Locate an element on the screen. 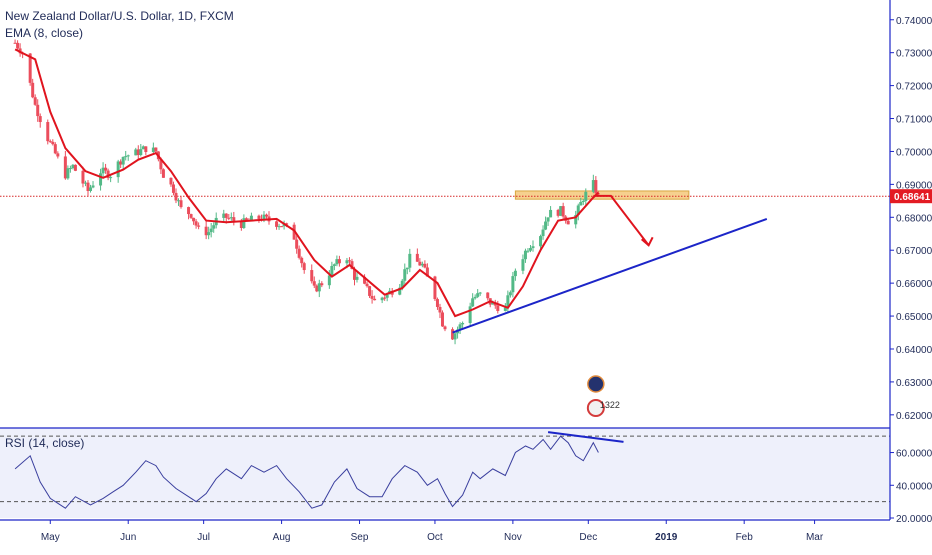 The image size is (932, 555). rsi-tick-label: 20.0000 is located at coordinates (914, 519).